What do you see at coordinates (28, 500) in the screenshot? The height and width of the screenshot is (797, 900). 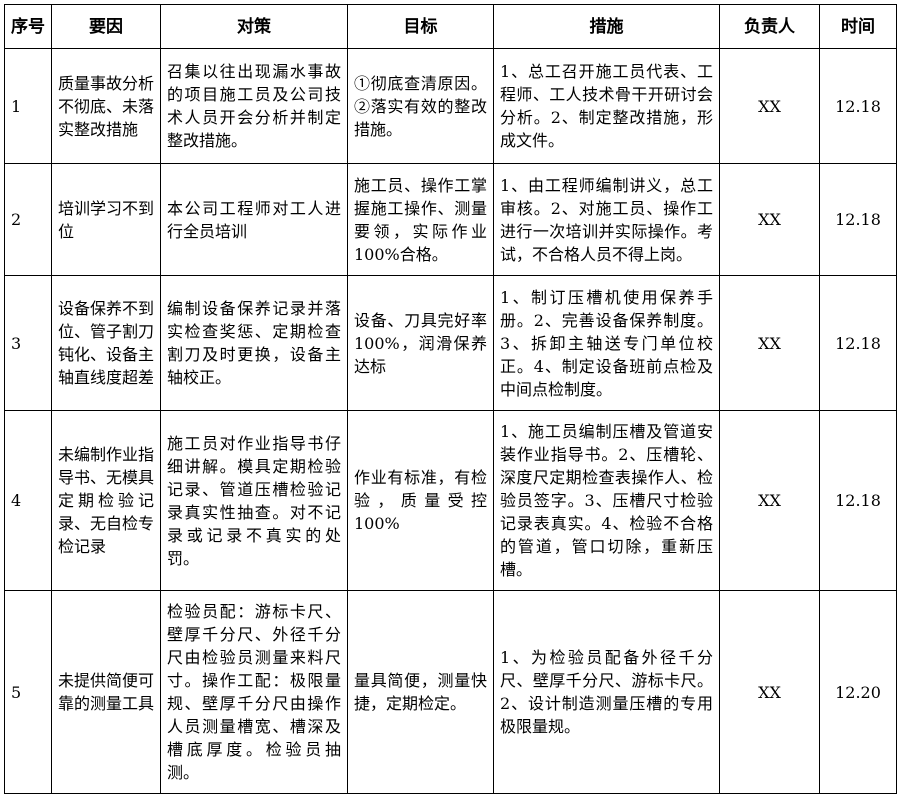 I see `cell-no: 4` at bounding box center [28, 500].